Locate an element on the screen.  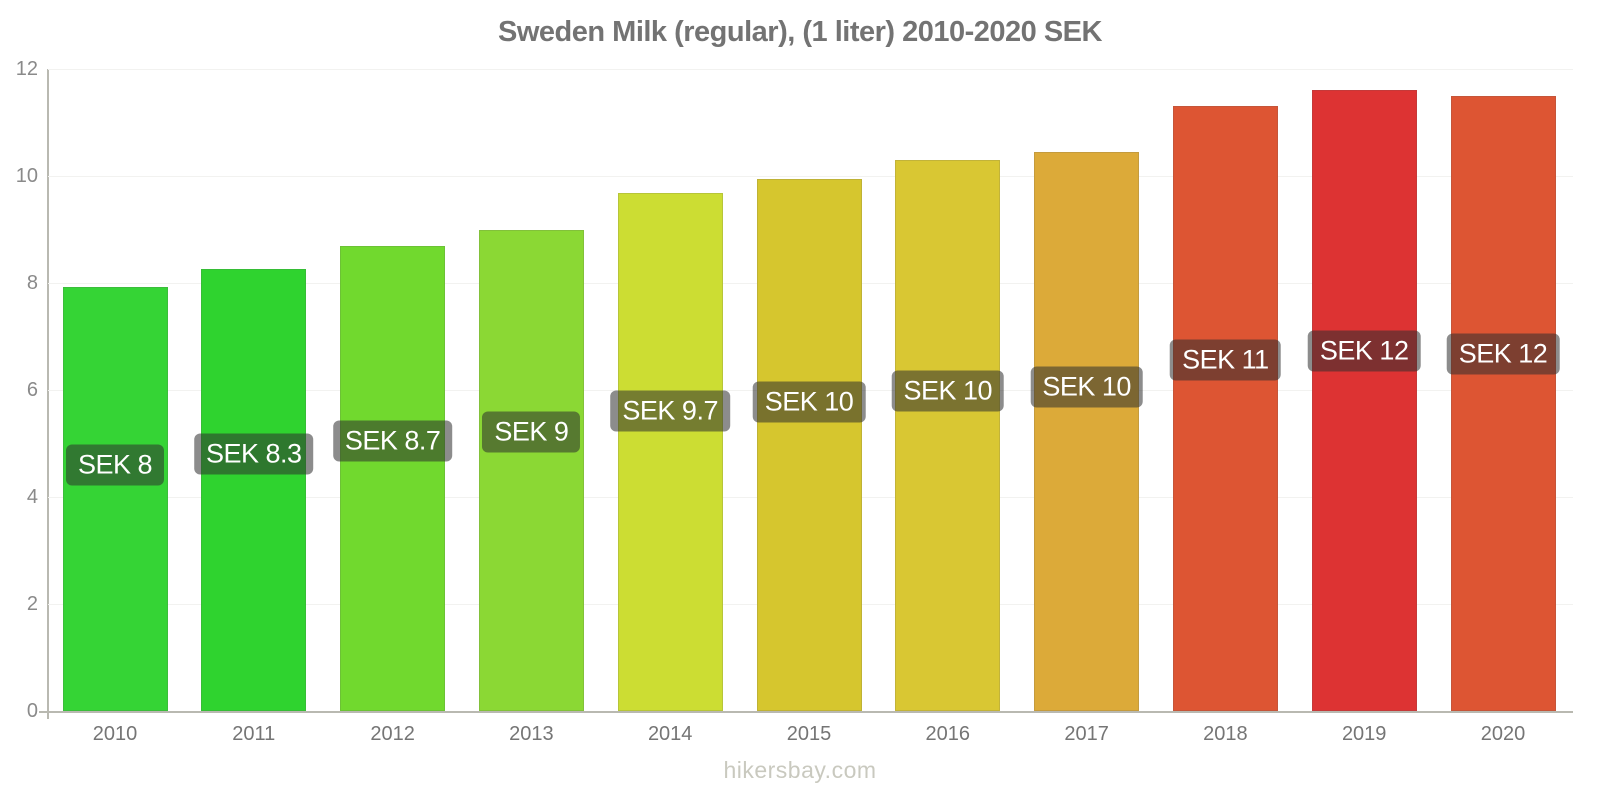
bar-value-label-2017: SEK 10 is located at coordinates (1086, 387).